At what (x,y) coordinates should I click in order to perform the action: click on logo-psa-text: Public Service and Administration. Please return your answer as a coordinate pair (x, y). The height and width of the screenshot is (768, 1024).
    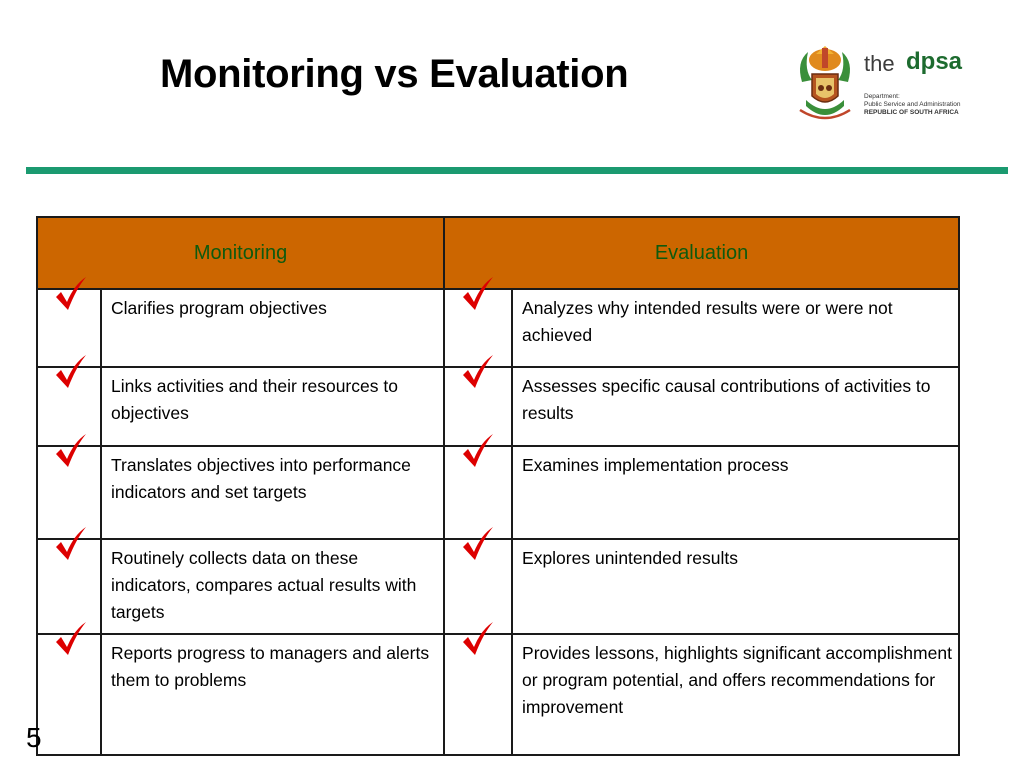
    Looking at the image, I should click on (912, 104).